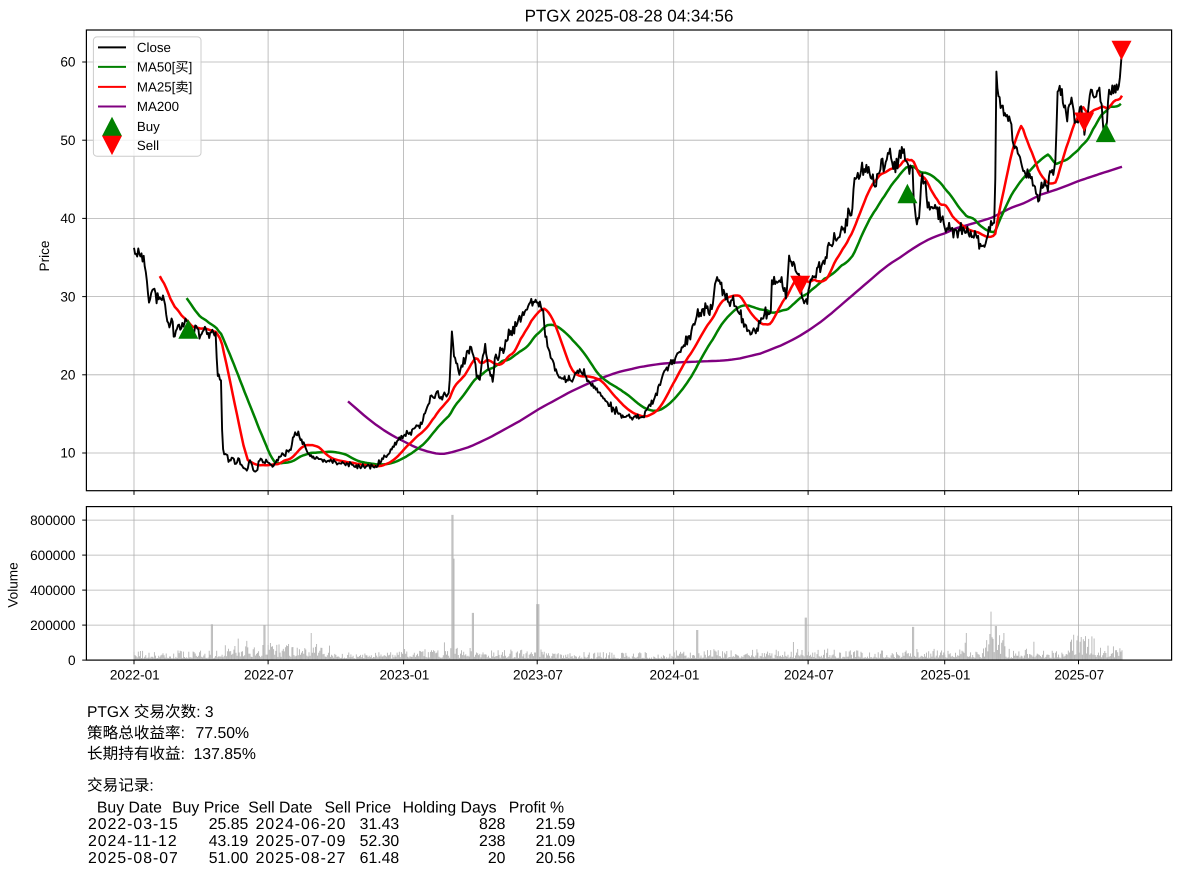  What do you see at coordinates (53, 590) in the screenshot?
I see `svg-text: 400000` at bounding box center [53, 590].